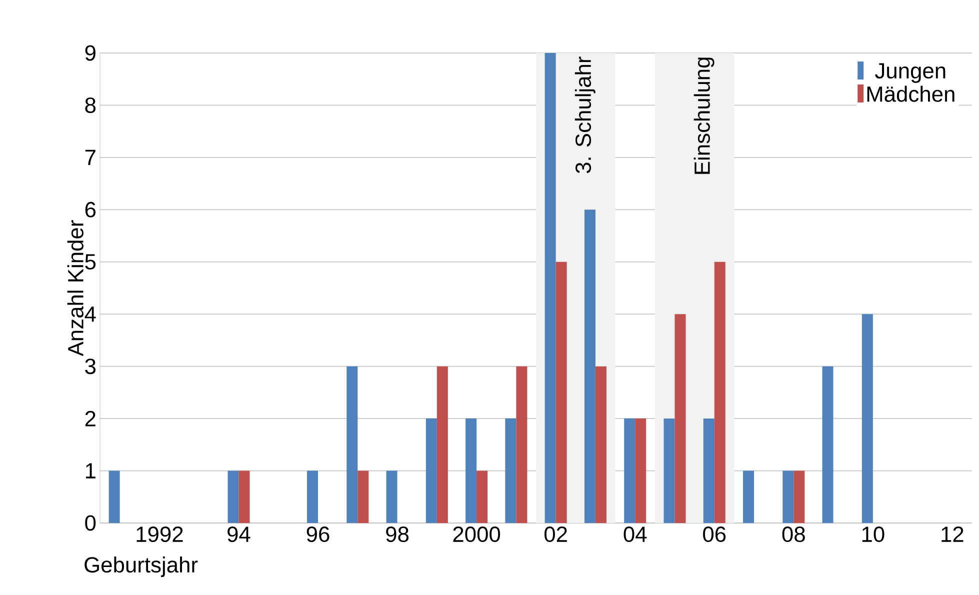  What do you see at coordinates (90, 523) in the screenshot?
I see `y-tick-label: 0` at bounding box center [90, 523].